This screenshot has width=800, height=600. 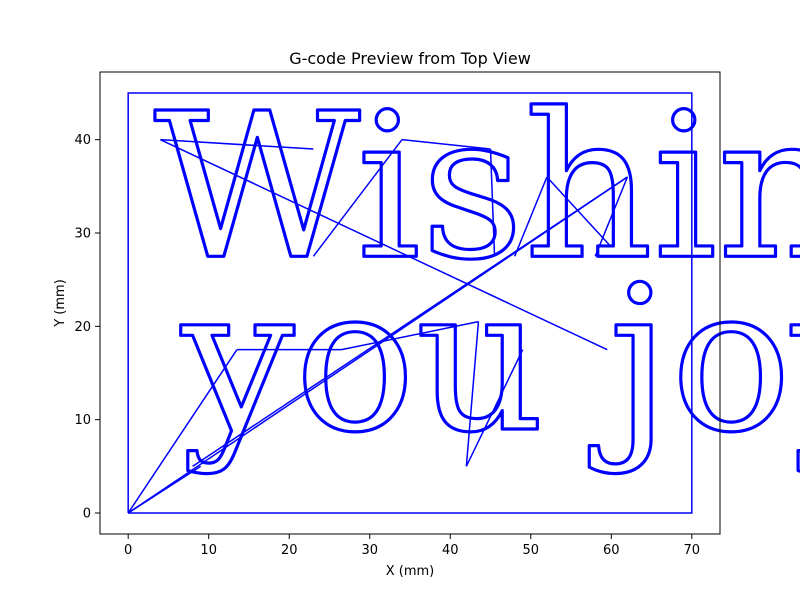 What do you see at coordinates (60, 303) in the screenshot?
I see `y-axis-label: Y (mm)` at bounding box center [60, 303].